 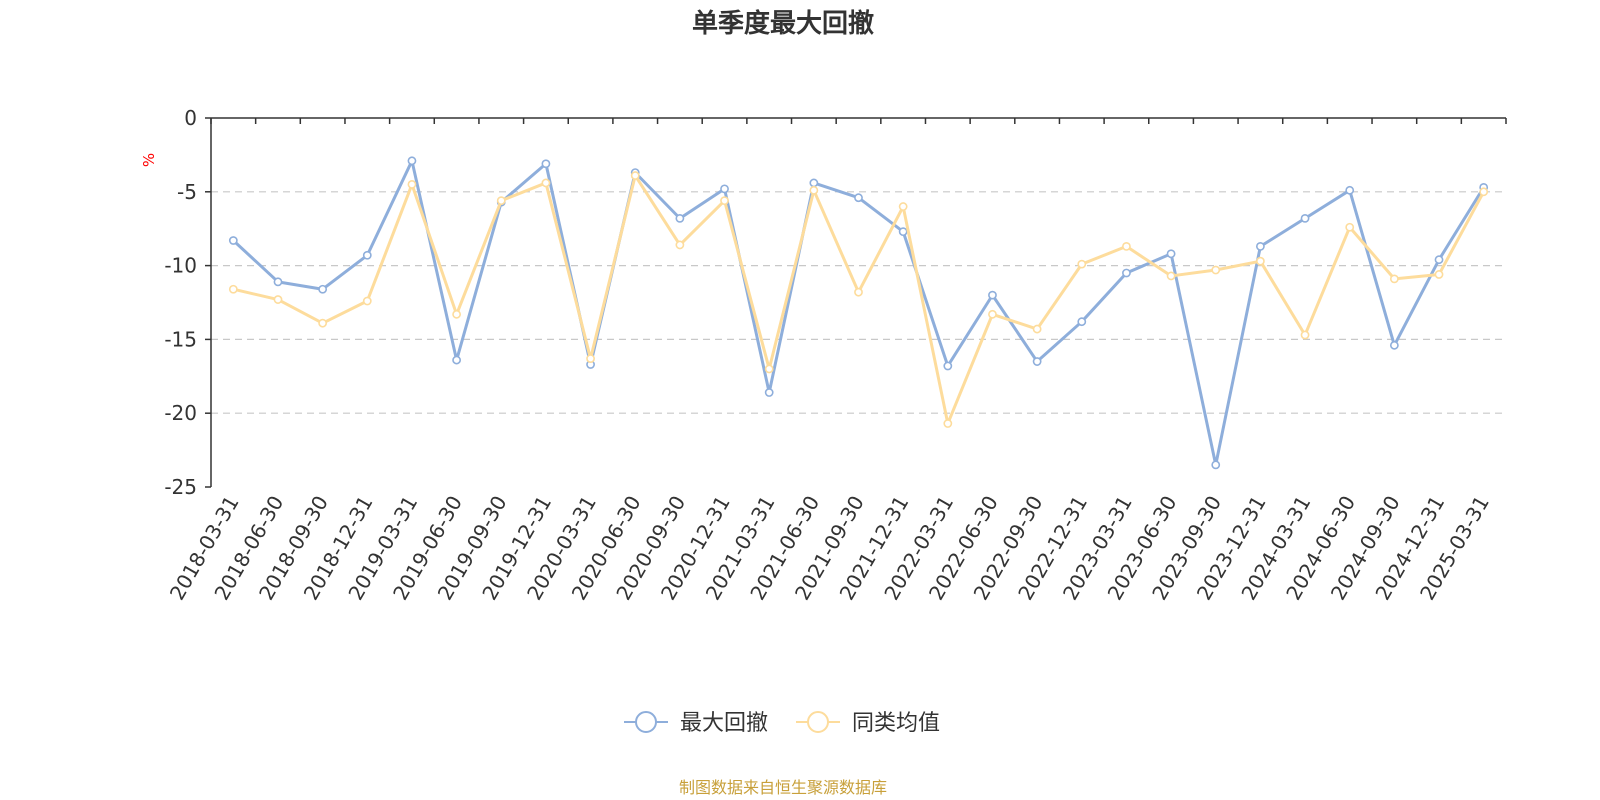 What do you see at coordinates (783, 23) in the screenshot?
I see `chart-title: 单季度最大回撤` at bounding box center [783, 23].